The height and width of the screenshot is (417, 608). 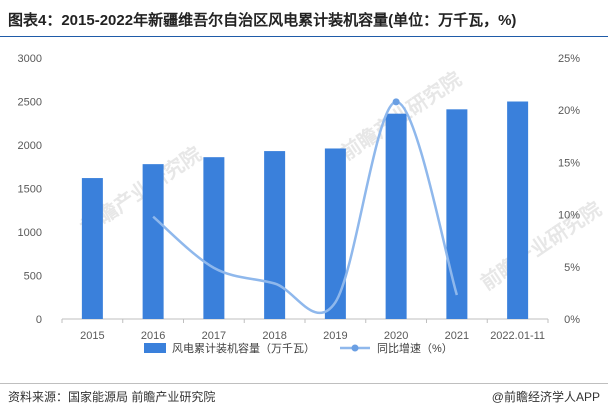 What do you see at coordinates (243, 348) in the screenshot?
I see `legend-label-bar: 风电累计装机容量（万千瓦）` at bounding box center [243, 348].